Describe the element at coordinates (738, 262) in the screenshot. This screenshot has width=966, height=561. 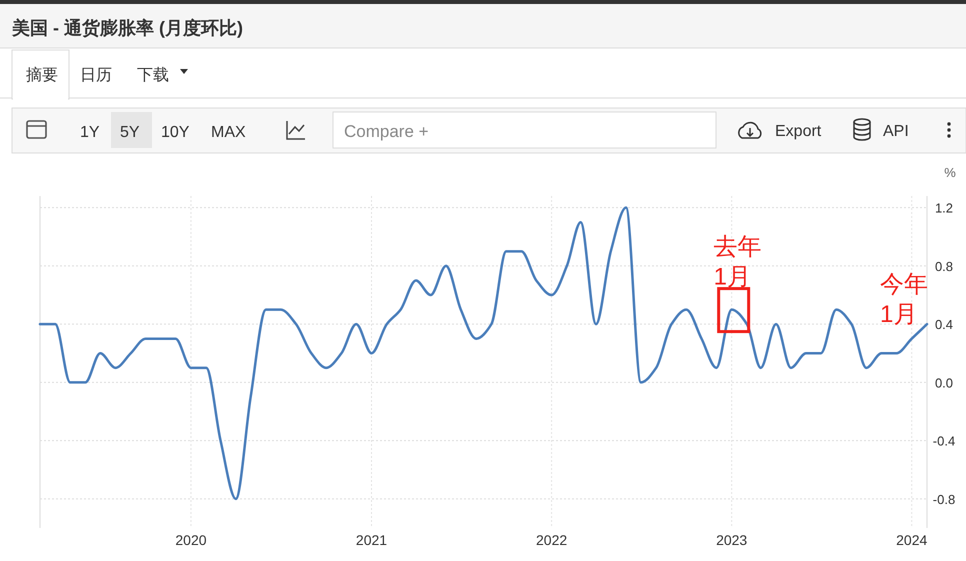
I see `annotation: 去年 1月` at that location.